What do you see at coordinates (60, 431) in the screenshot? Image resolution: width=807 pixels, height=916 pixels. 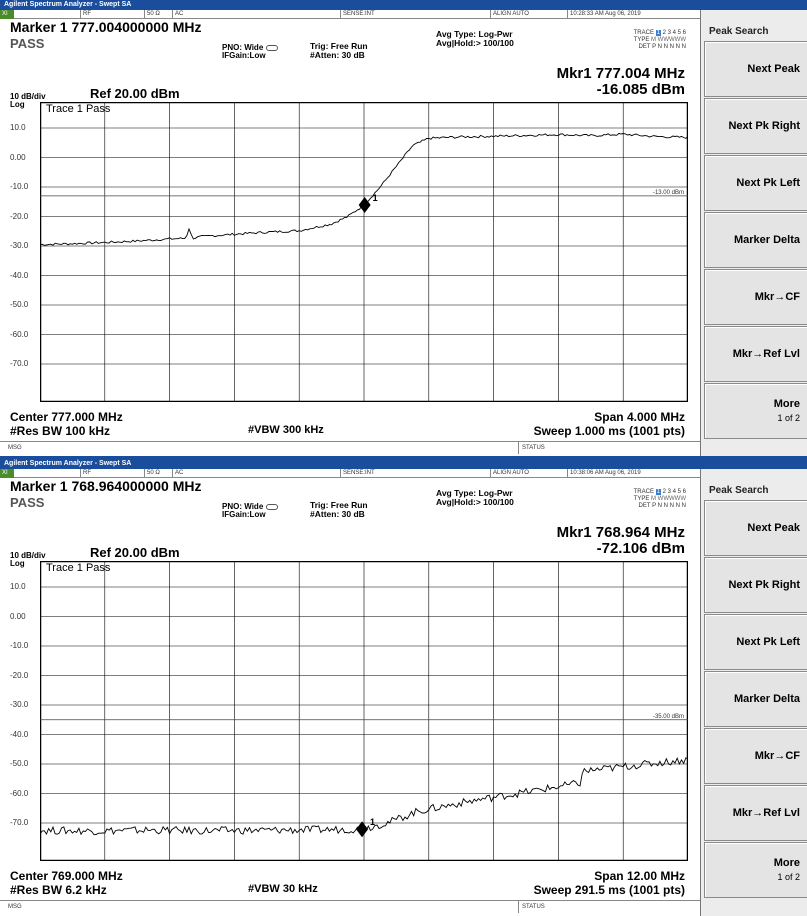 I see `resolution-bandwidth: #Res BW 100 kHz` at bounding box center [60, 431].